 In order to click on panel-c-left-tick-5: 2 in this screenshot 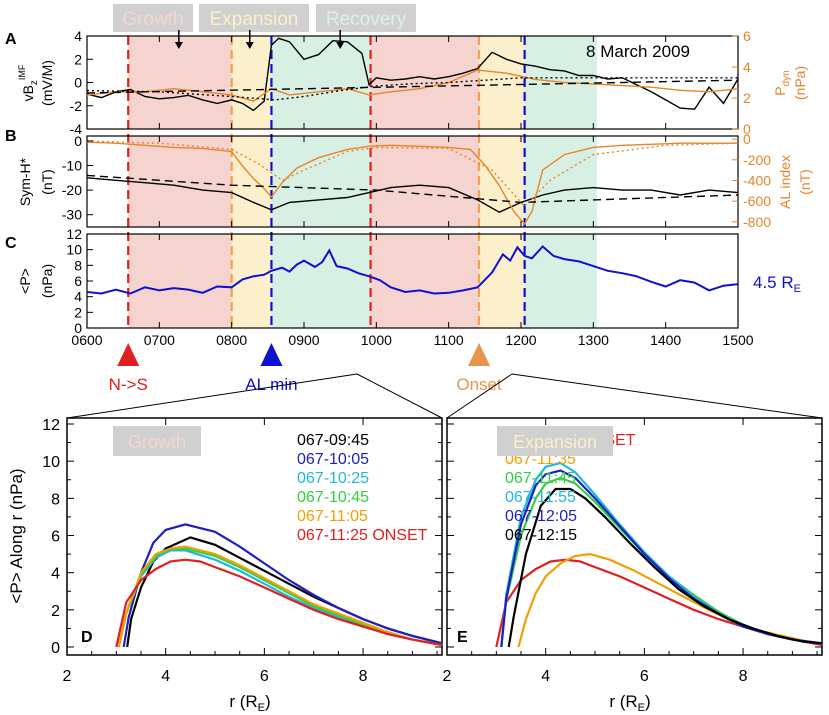, I will do `click(78, 312)`.